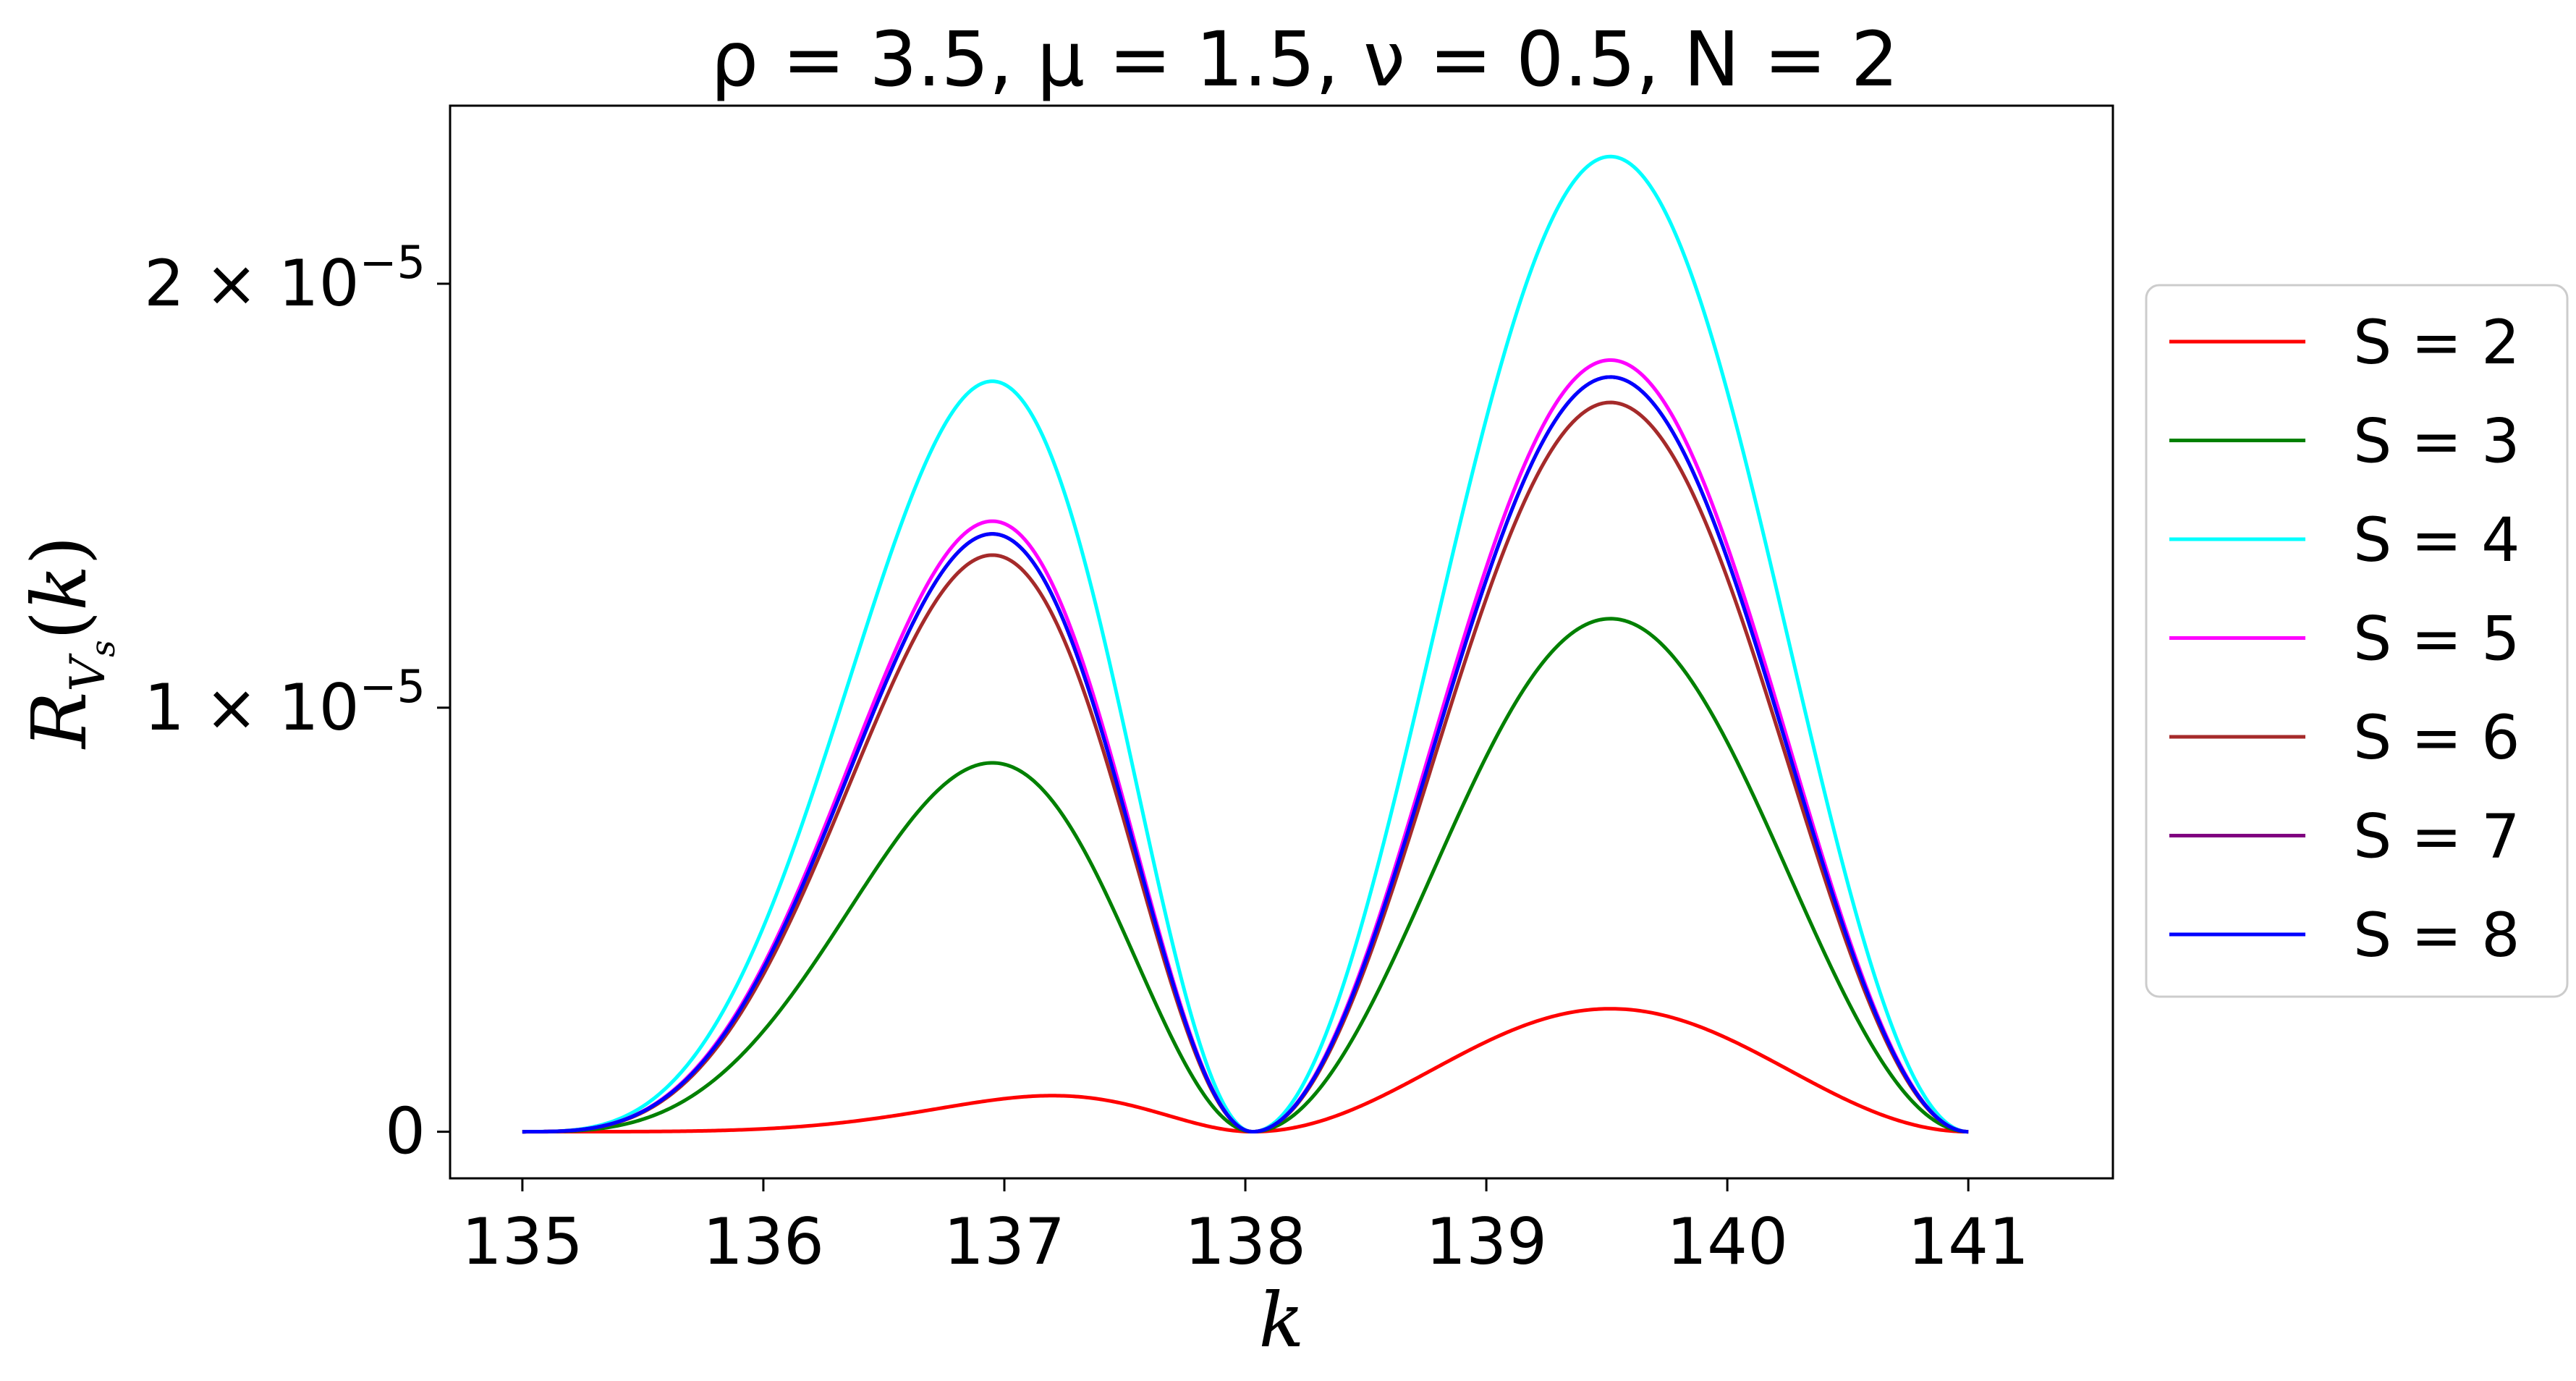  I want to click on x-tick-label: 139, so click(1486, 1241).